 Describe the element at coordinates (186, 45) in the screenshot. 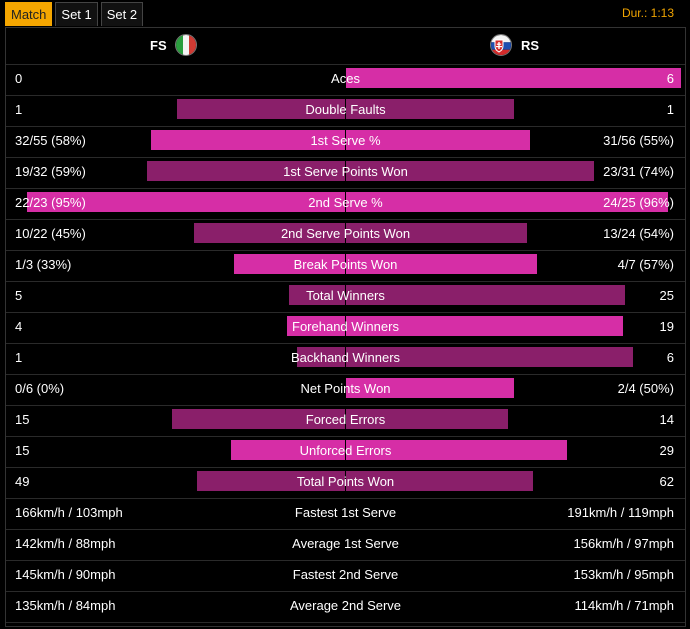

I see `italy-flag-icon` at that location.